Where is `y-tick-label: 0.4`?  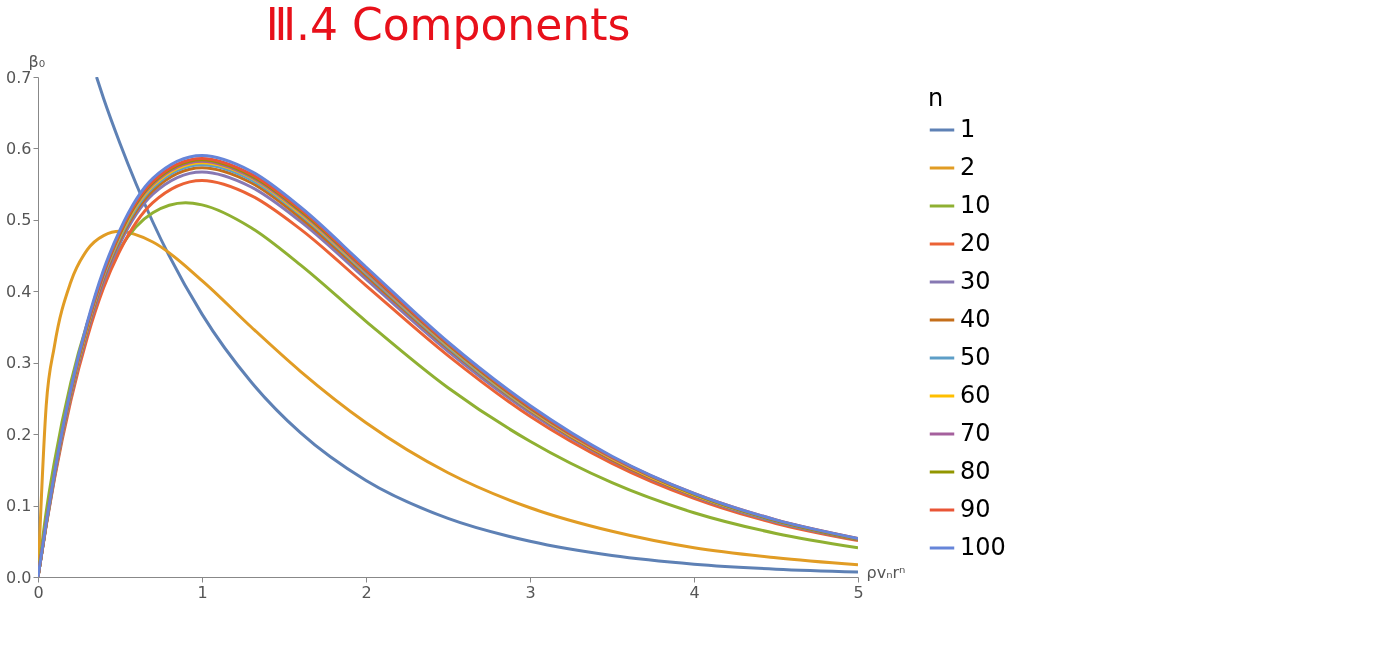 y-tick-label: 0.4 is located at coordinates (19, 291).